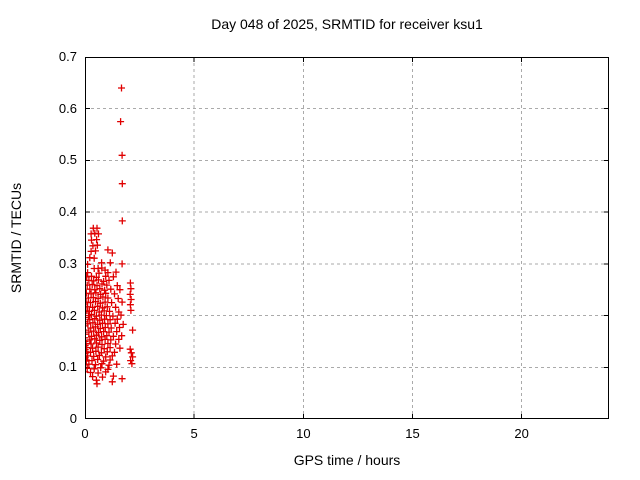 Image resolution: width=640 pixels, height=480 pixels. What do you see at coordinates (194, 433) in the screenshot?
I see `x-tick-label: 5` at bounding box center [194, 433].